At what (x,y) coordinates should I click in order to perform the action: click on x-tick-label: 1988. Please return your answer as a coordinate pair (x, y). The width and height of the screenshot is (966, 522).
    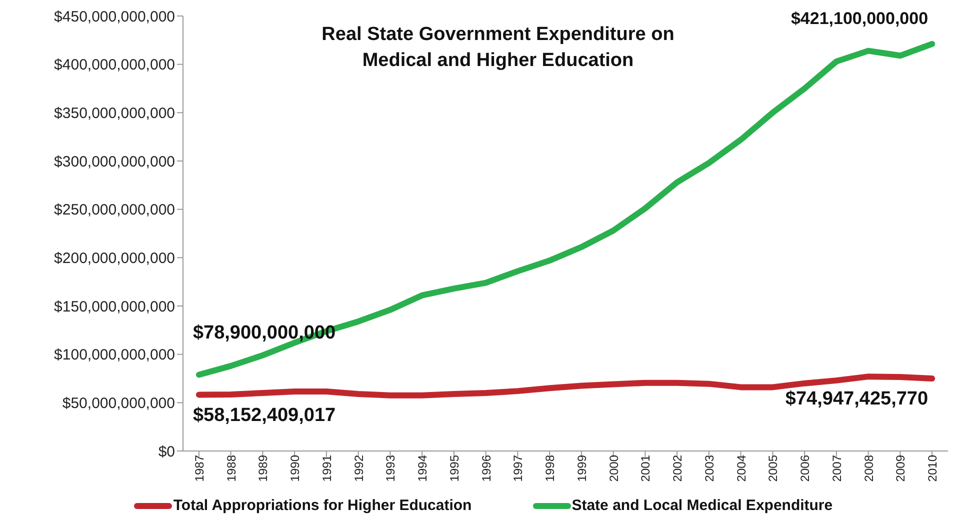
    Looking at the image, I should click on (231, 468).